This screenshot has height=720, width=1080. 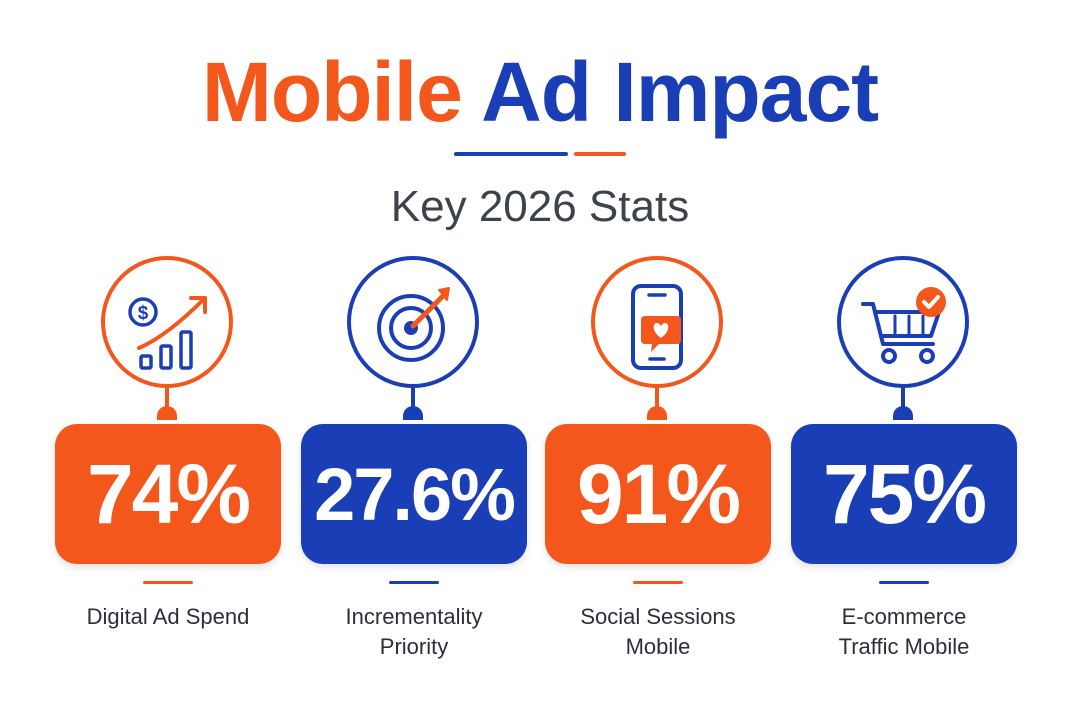 I want to click on phone-heart-icon, so click(x=657, y=327).